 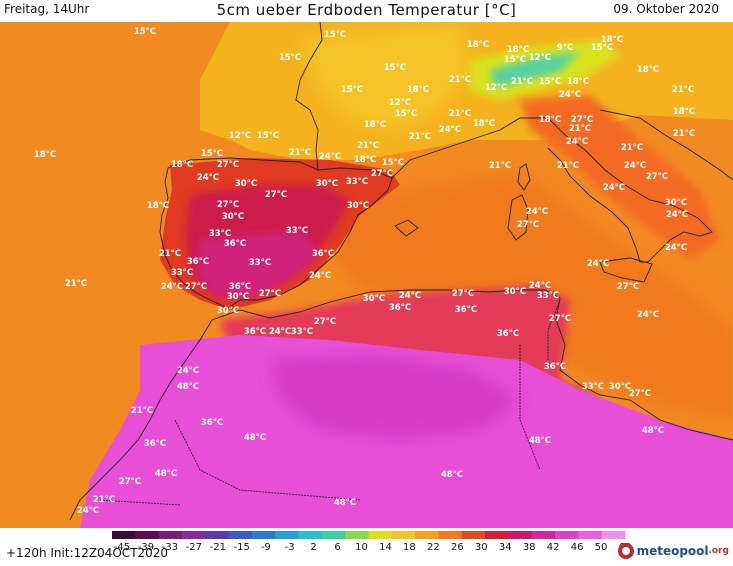 What do you see at coordinates (240, 136) in the screenshot?
I see `temperature-label: 12°C` at bounding box center [240, 136].